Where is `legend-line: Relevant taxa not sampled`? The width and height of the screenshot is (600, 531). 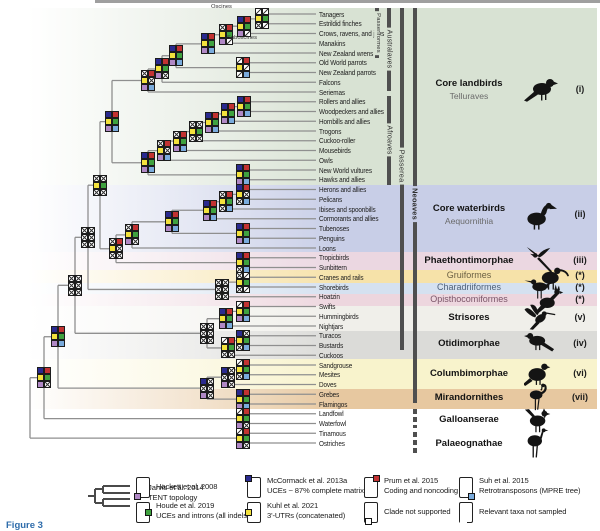 legend-line: Relevant taxa not sampled is located at coordinates (523, 511).